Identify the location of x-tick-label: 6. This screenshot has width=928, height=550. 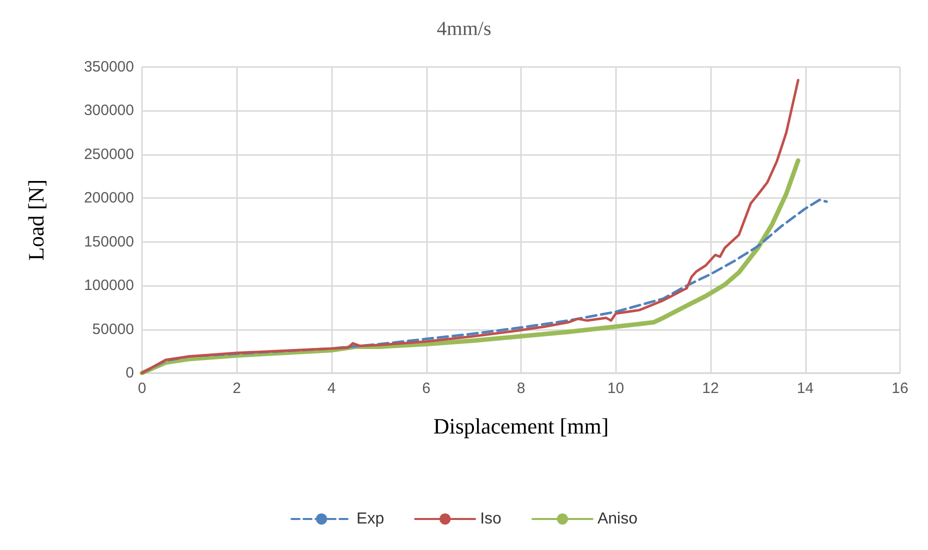
(426, 388).